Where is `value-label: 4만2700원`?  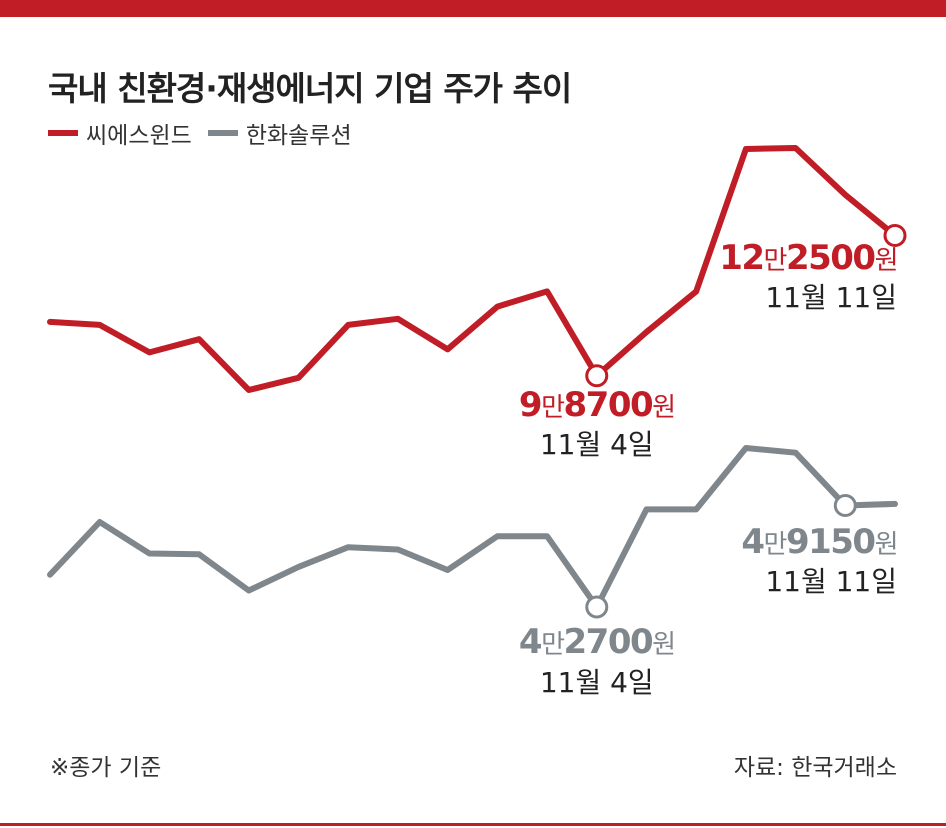
value-label: 4만2700원 is located at coordinates (597, 642).